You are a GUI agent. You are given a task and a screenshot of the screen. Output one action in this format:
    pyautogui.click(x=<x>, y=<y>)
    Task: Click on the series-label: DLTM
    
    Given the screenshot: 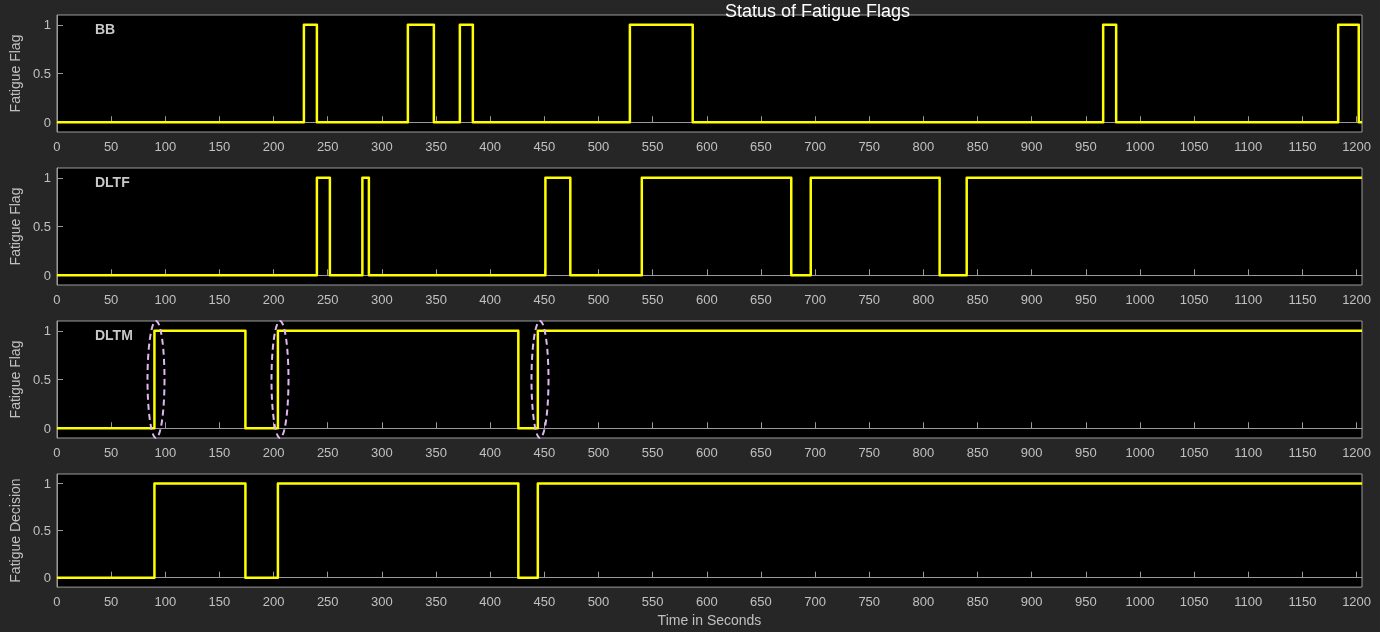 What is the action you would take?
    pyautogui.click(x=114, y=335)
    